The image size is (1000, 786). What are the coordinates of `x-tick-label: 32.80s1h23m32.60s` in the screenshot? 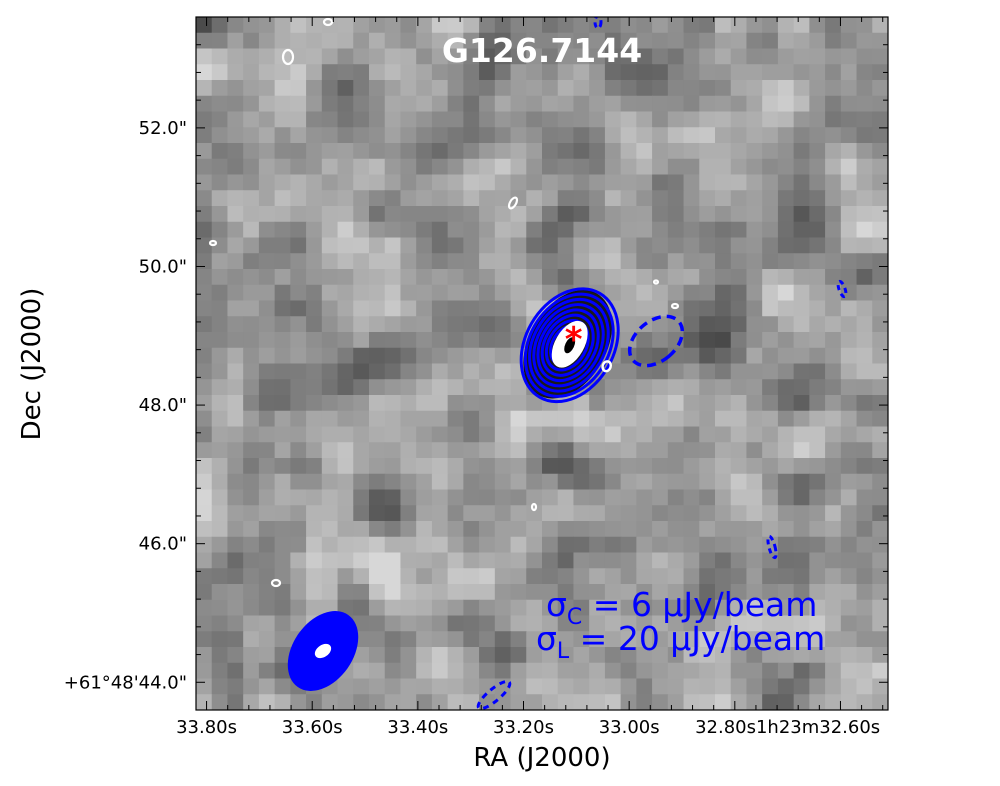 It's located at (787, 727).